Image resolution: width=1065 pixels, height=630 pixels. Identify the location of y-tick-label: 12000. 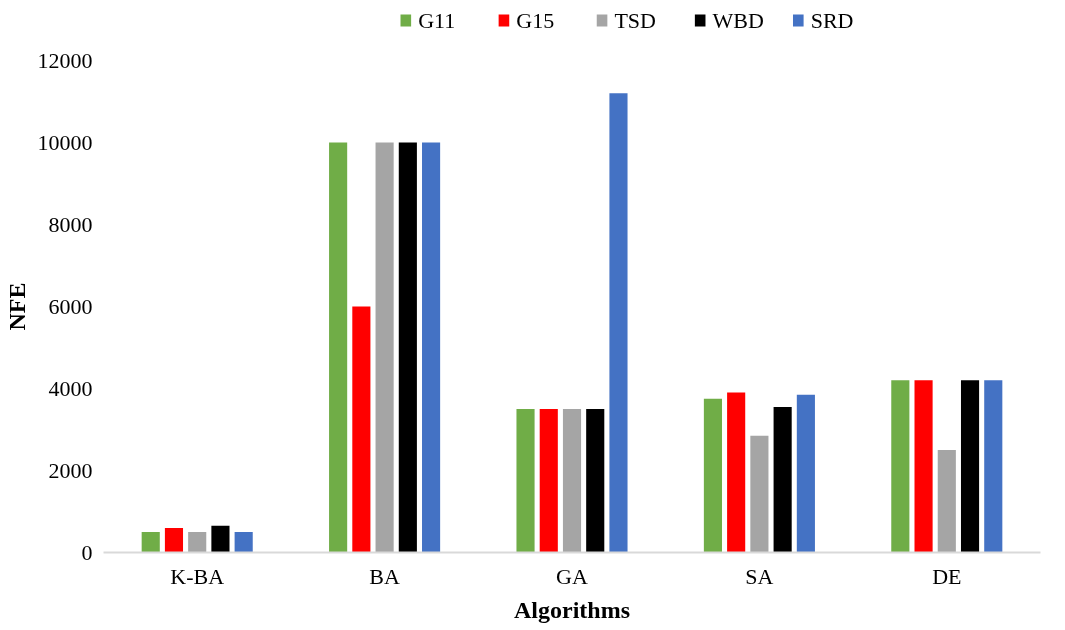
(65, 60).